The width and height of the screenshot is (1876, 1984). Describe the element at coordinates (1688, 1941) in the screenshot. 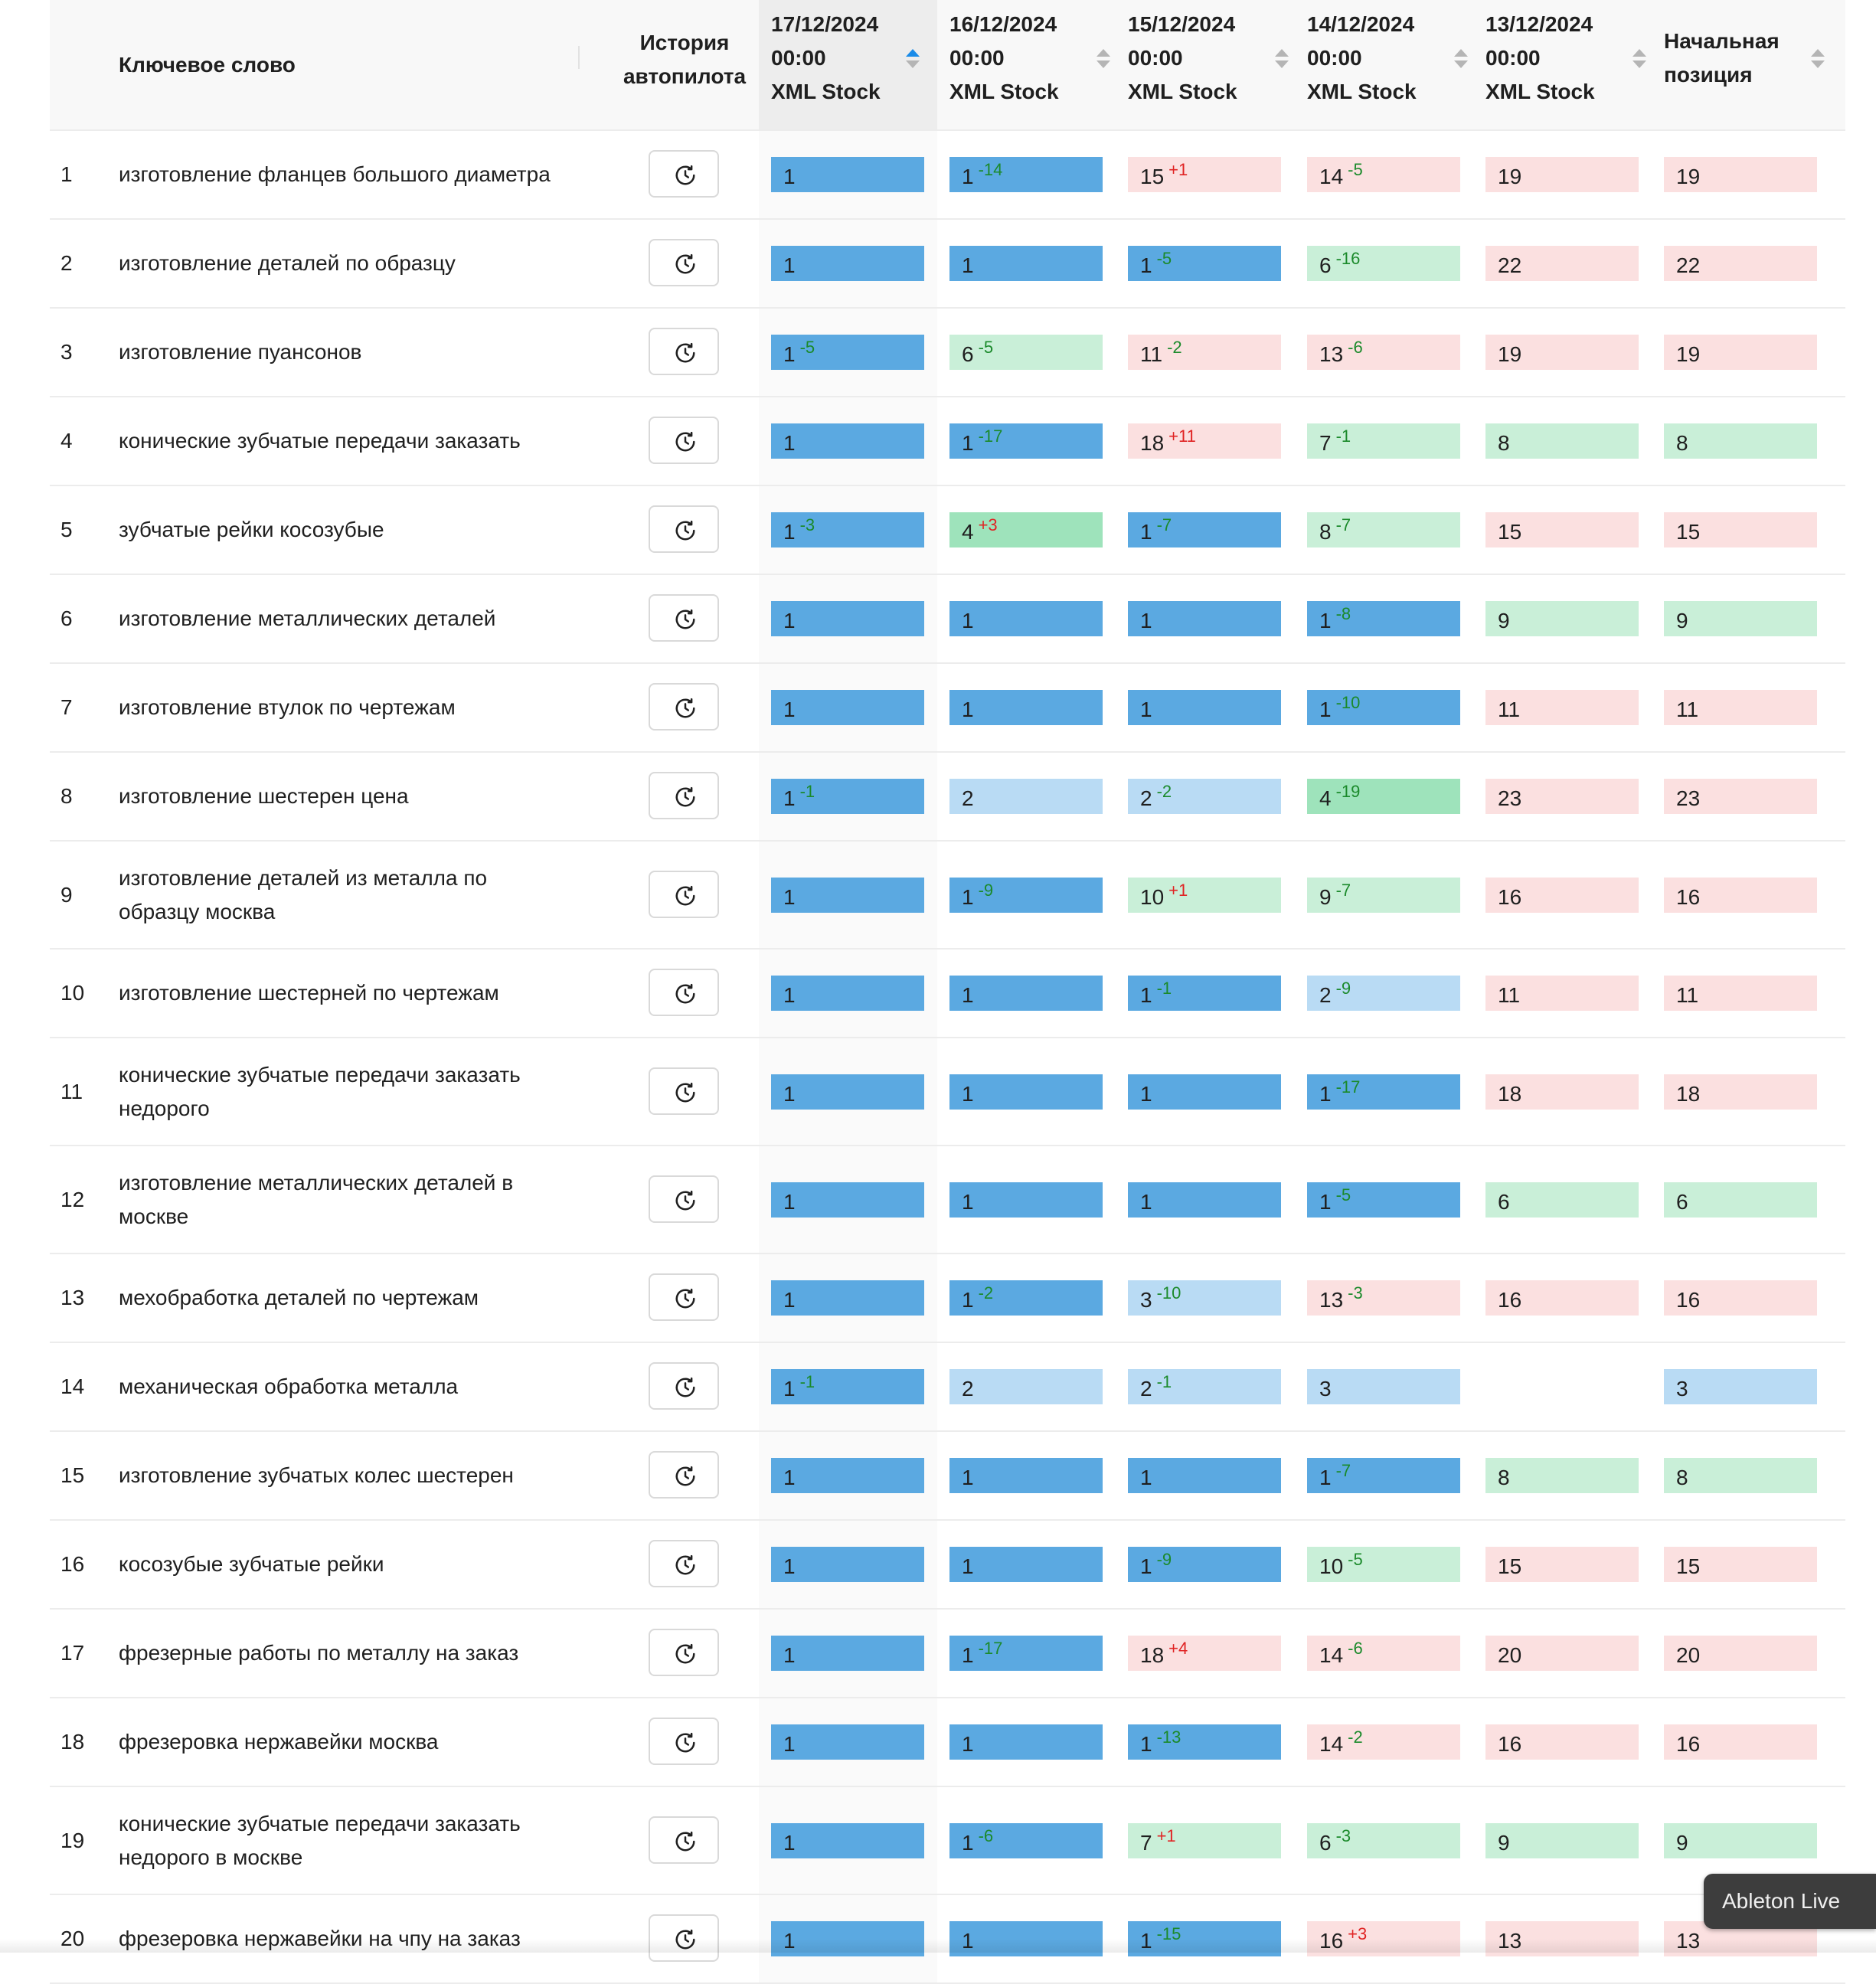

I see `position-value: 13` at that location.